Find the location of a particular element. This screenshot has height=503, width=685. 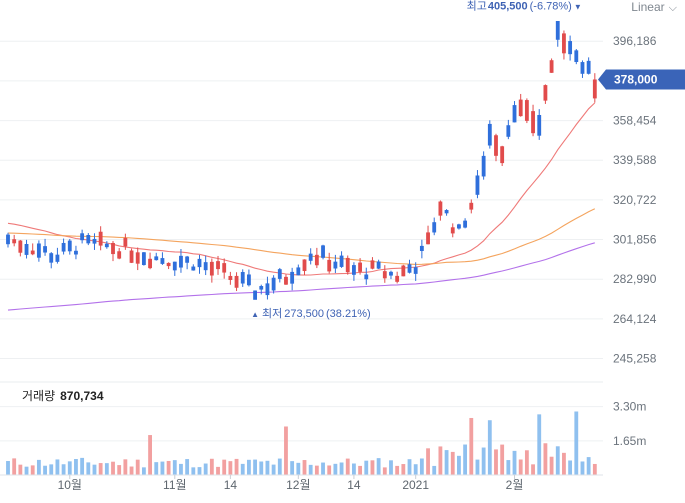

price-tick-label: 339,588 is located at coordinates (635, 160).